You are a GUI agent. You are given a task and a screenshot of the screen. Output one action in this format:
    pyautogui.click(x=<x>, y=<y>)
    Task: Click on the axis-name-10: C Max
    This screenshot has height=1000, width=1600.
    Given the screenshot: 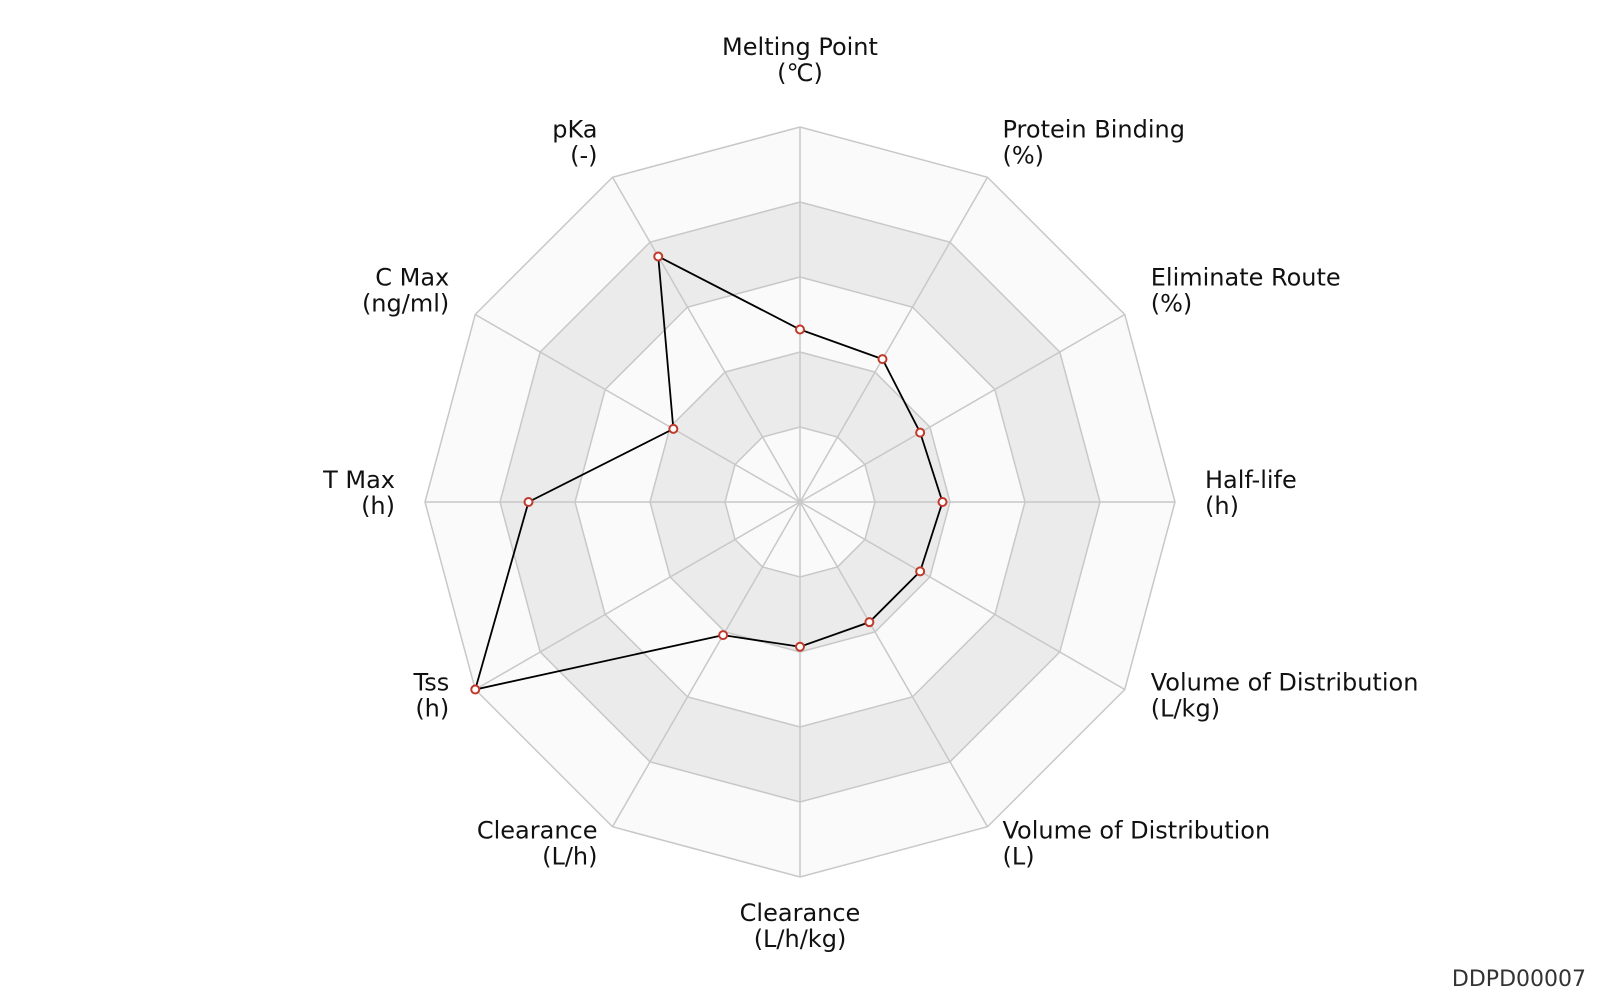 What is the action you would take?
    pyautogui.click(x=412, y=278)
    